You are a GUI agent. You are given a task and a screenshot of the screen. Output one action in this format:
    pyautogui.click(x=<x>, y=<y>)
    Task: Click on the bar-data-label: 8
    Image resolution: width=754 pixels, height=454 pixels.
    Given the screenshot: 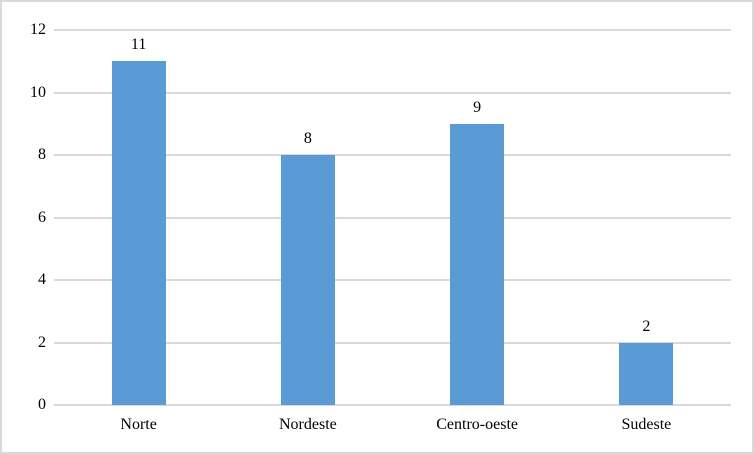 What is the action you would take?
    pyautogui.click(x=307, y=138)
    